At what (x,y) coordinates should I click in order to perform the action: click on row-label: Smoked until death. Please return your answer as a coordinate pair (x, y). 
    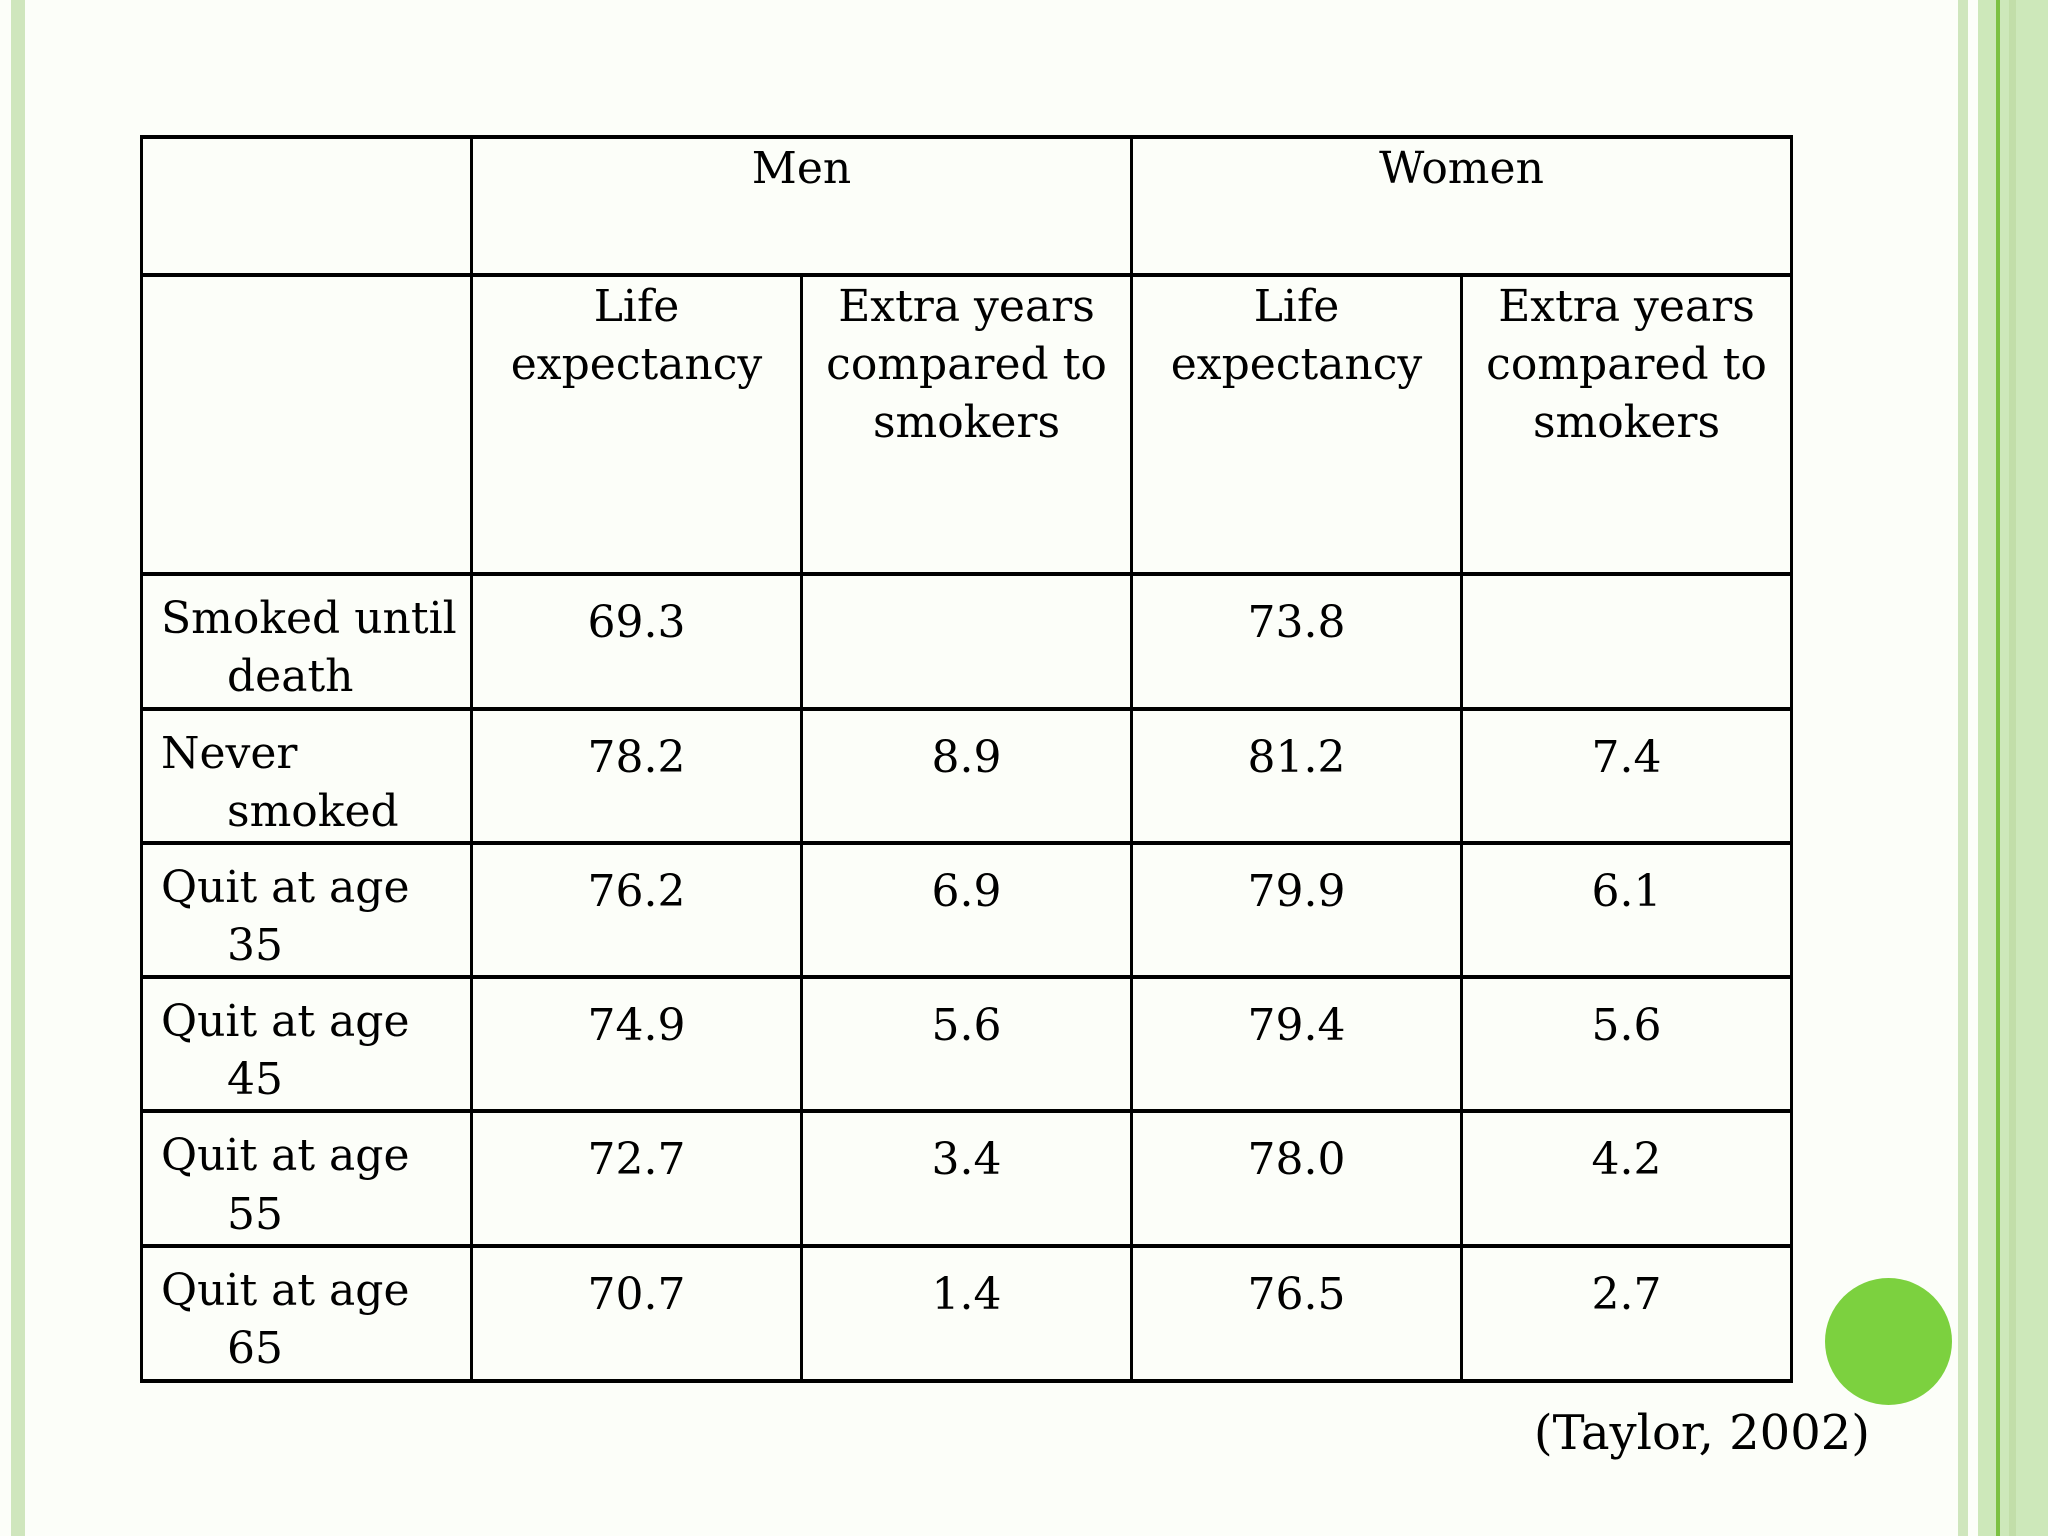
    Looking at the image, I should click on (306, 641).